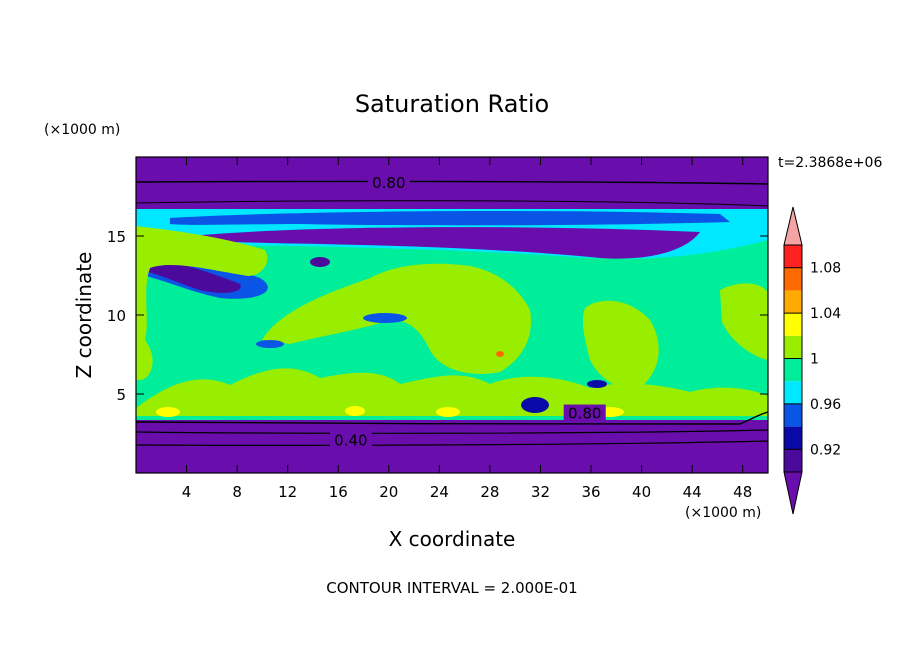 The image size is (904, 654). Describe the element at coordinates (287, 492) in the screenshot. I see `x-tick-label: 12` at that location.